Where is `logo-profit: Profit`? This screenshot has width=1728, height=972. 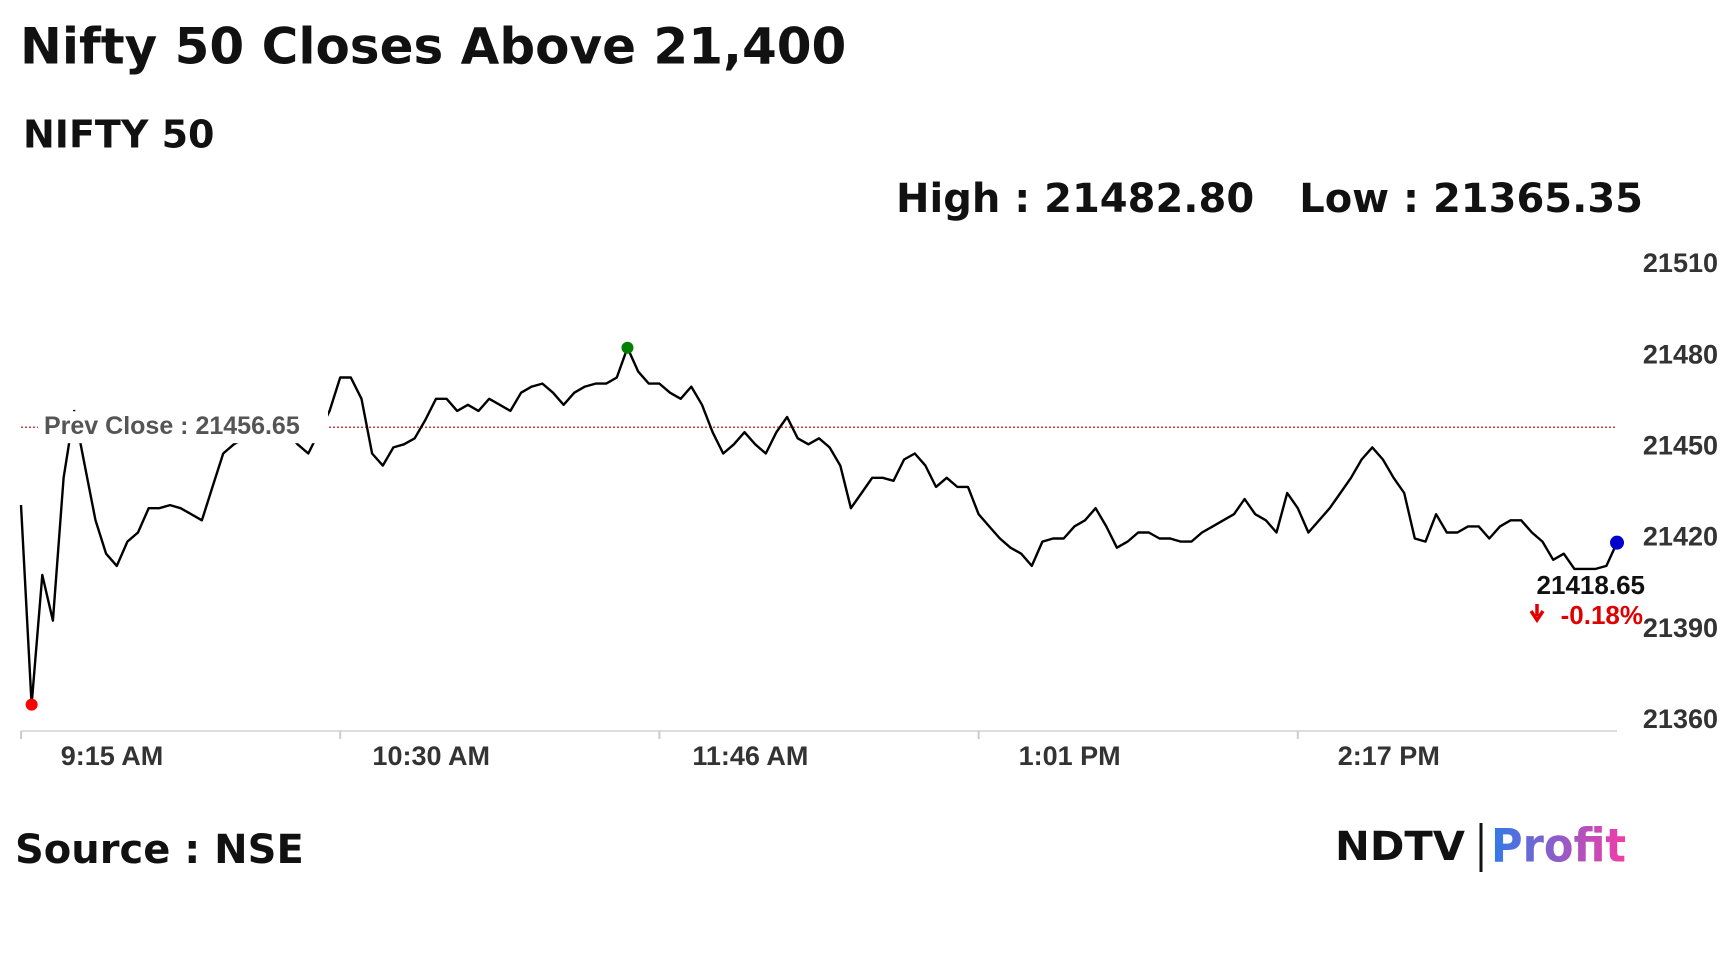 logo-profit: Profit is located at coordinates (1558, 846).